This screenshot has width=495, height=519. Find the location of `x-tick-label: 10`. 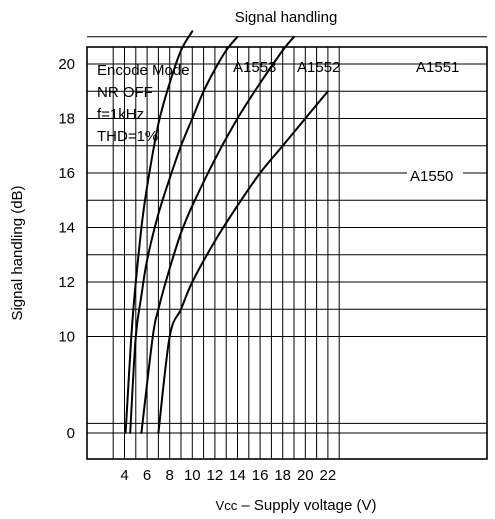

x-tick-label: 10 is located at coordinates (192, 475).